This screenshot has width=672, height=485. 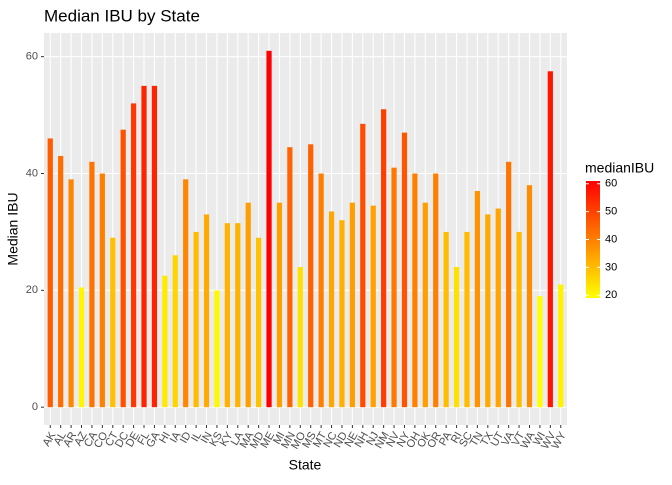 What do you see at coordinates (611, 184) in the screenshot?
I see `legend-label: 60` at bounding box center [611, 184].